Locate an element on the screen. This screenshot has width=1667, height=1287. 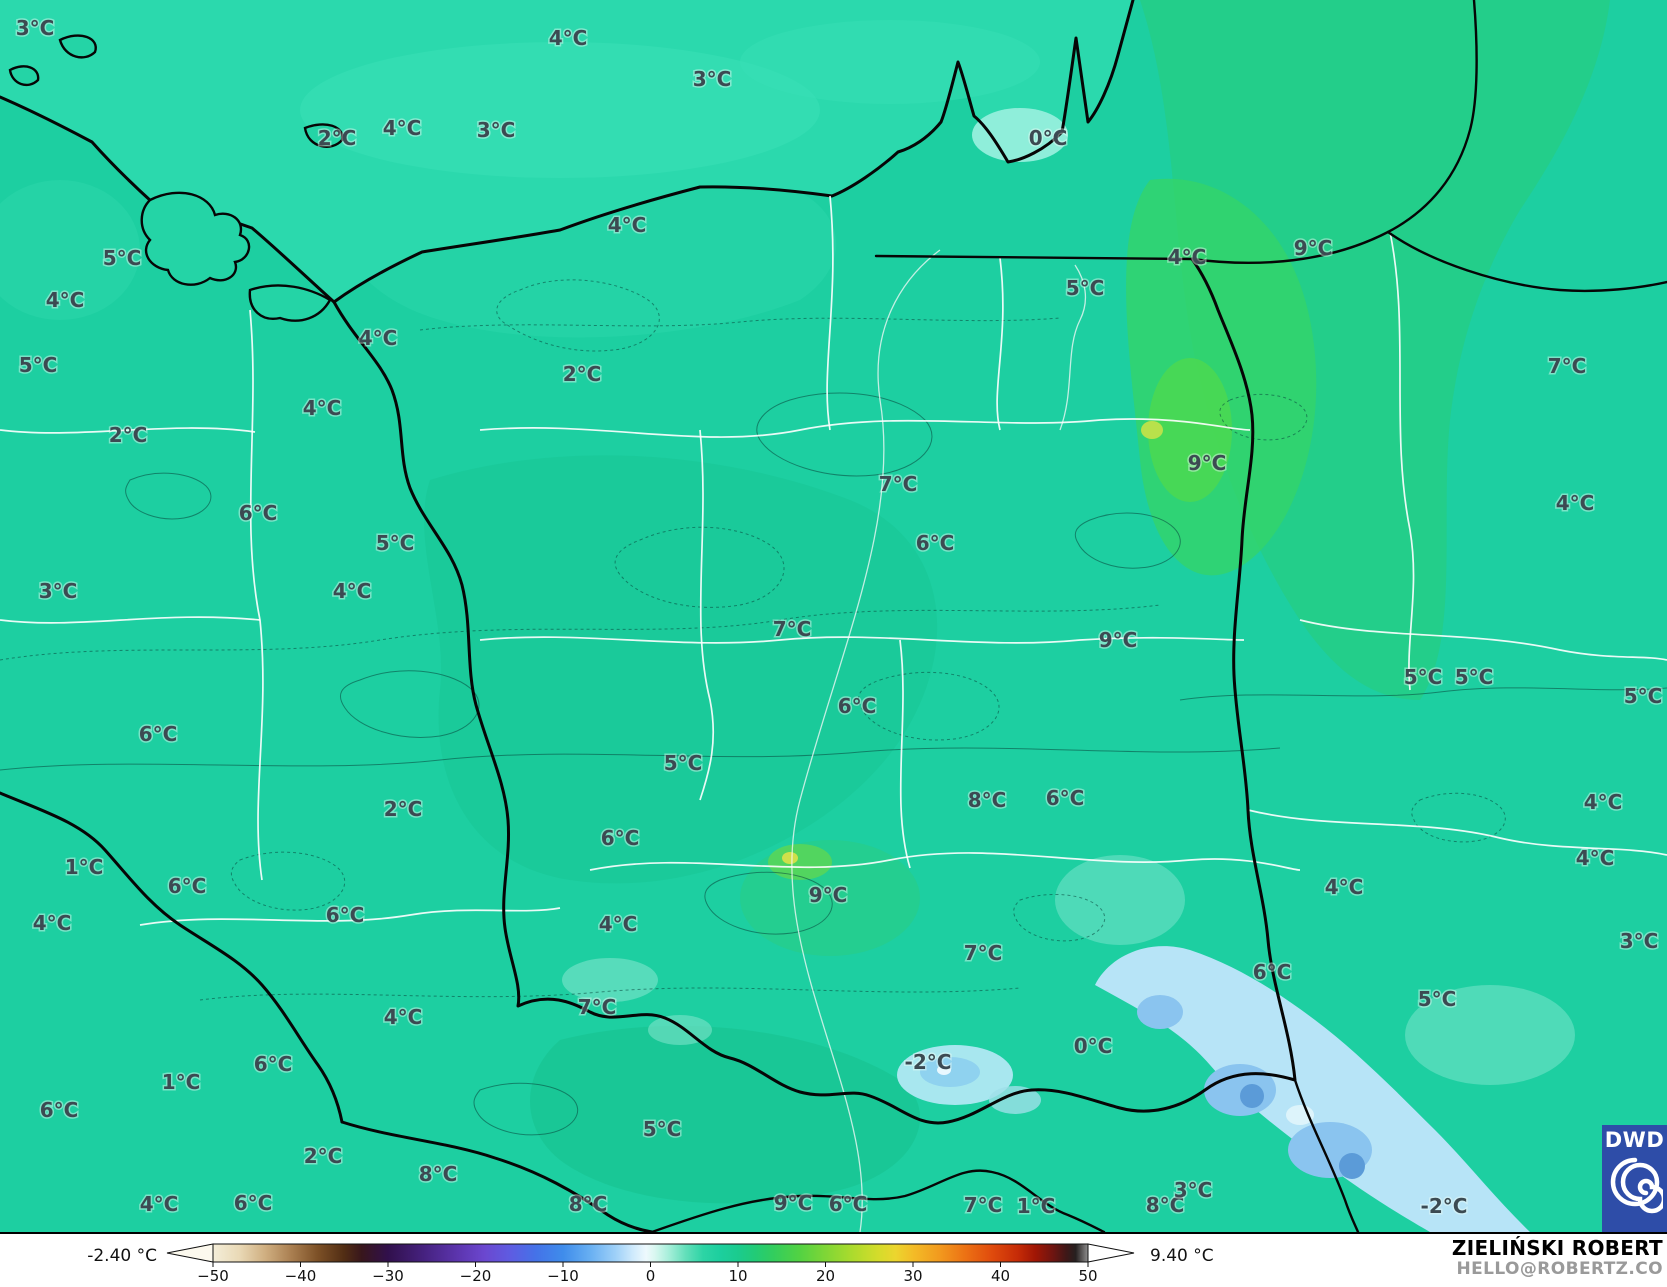
colorbar-ticks: −50 −40 −30 −20 −10 0 10 20 30 40 50 is located at coordinates (647, 1273).